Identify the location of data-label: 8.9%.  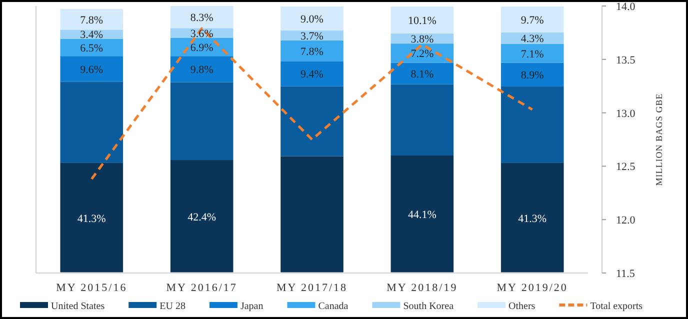
(532, 76).